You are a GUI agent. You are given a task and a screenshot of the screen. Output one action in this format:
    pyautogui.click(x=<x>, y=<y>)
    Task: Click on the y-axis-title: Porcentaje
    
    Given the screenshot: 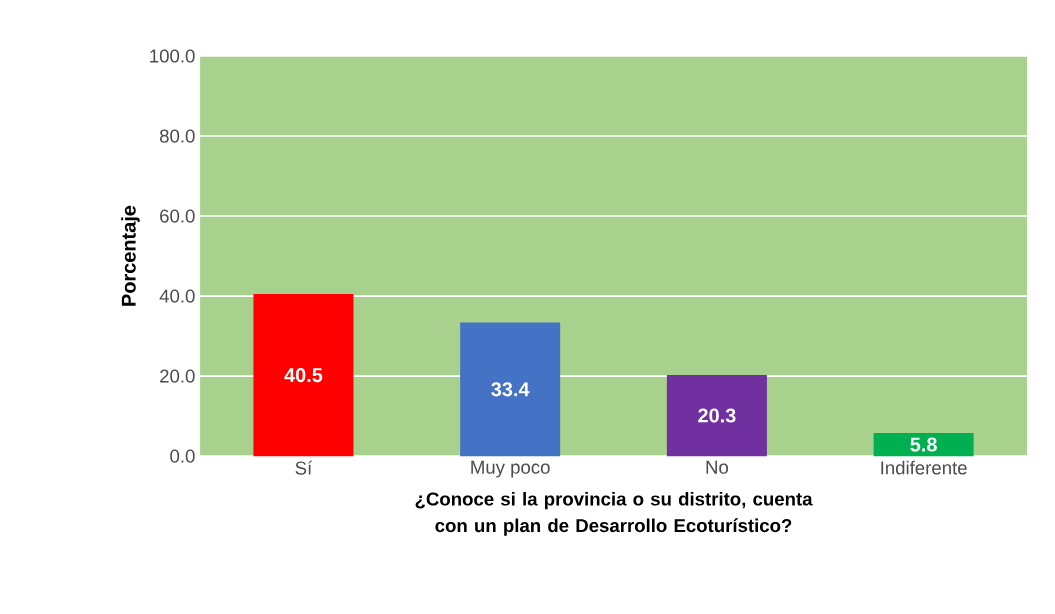 What is the action you would take?
    pyautogui.click(x=130, y=256)
    